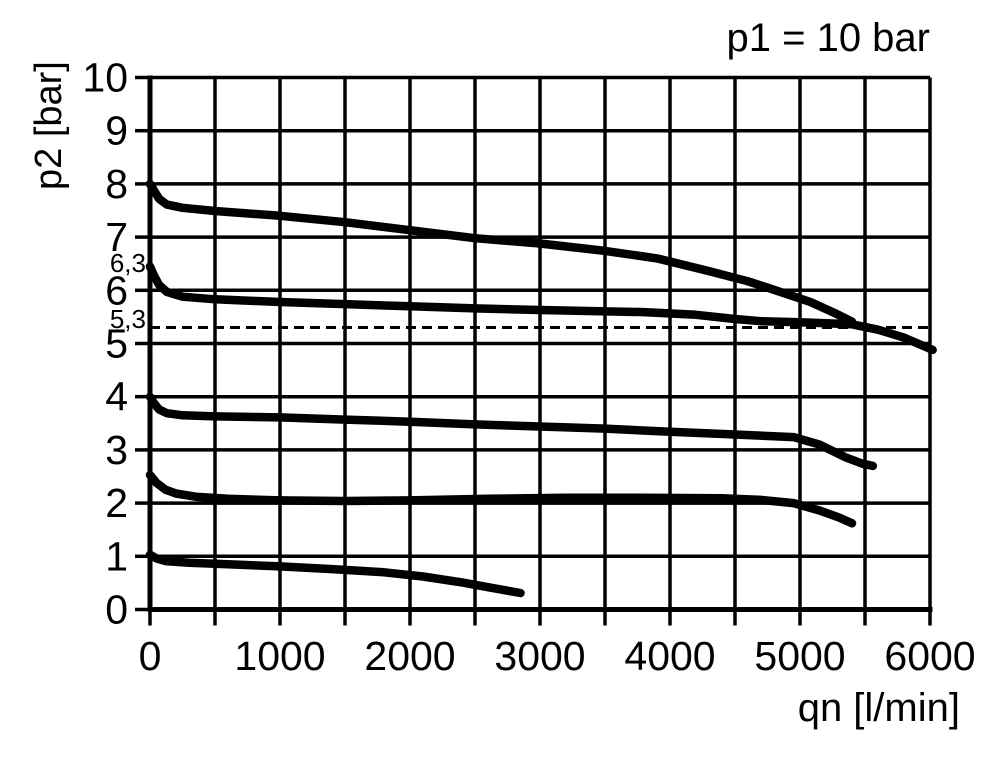 Image resolution: width=1000 pixels, height=764 pixels. I want to click on x-tick-label: 1000, so click(279, 656).